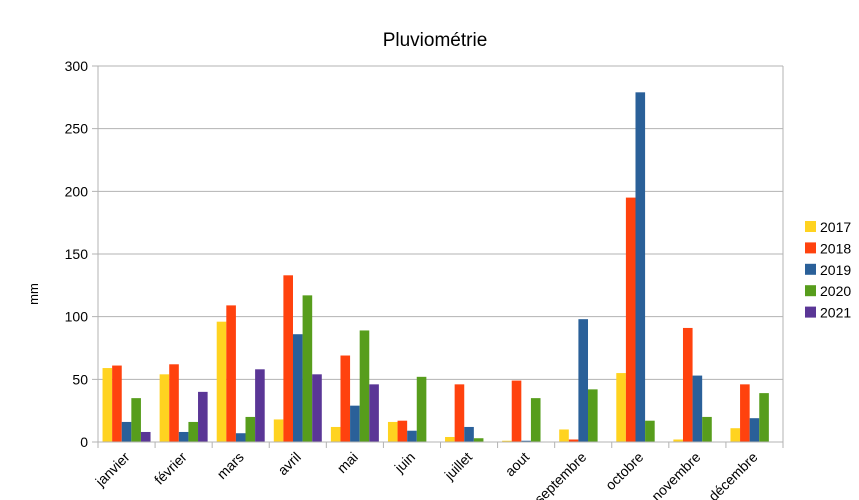 The width and height of the screenshot is (859, 500). What do you see at coordinates (764, 417) in the screenshot?
I see `bar-2020-décembre` at bounding box center [764, 417].